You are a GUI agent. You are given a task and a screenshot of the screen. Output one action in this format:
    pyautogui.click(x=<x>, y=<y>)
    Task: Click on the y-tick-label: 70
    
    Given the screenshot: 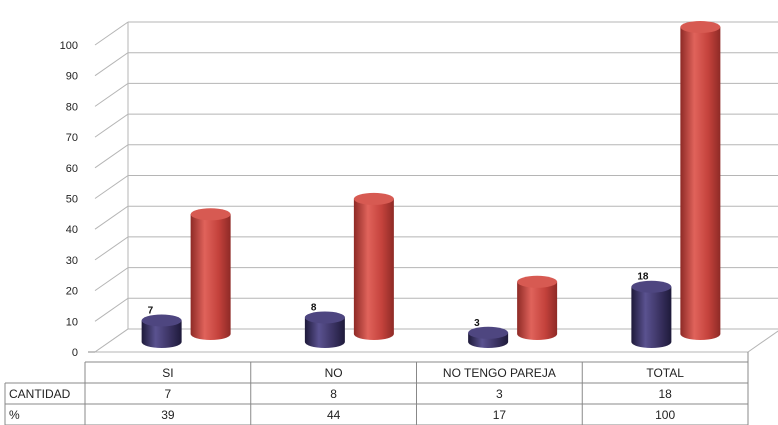 What is the action you would take?
    pyautogui.click(x=72, y=138)
    